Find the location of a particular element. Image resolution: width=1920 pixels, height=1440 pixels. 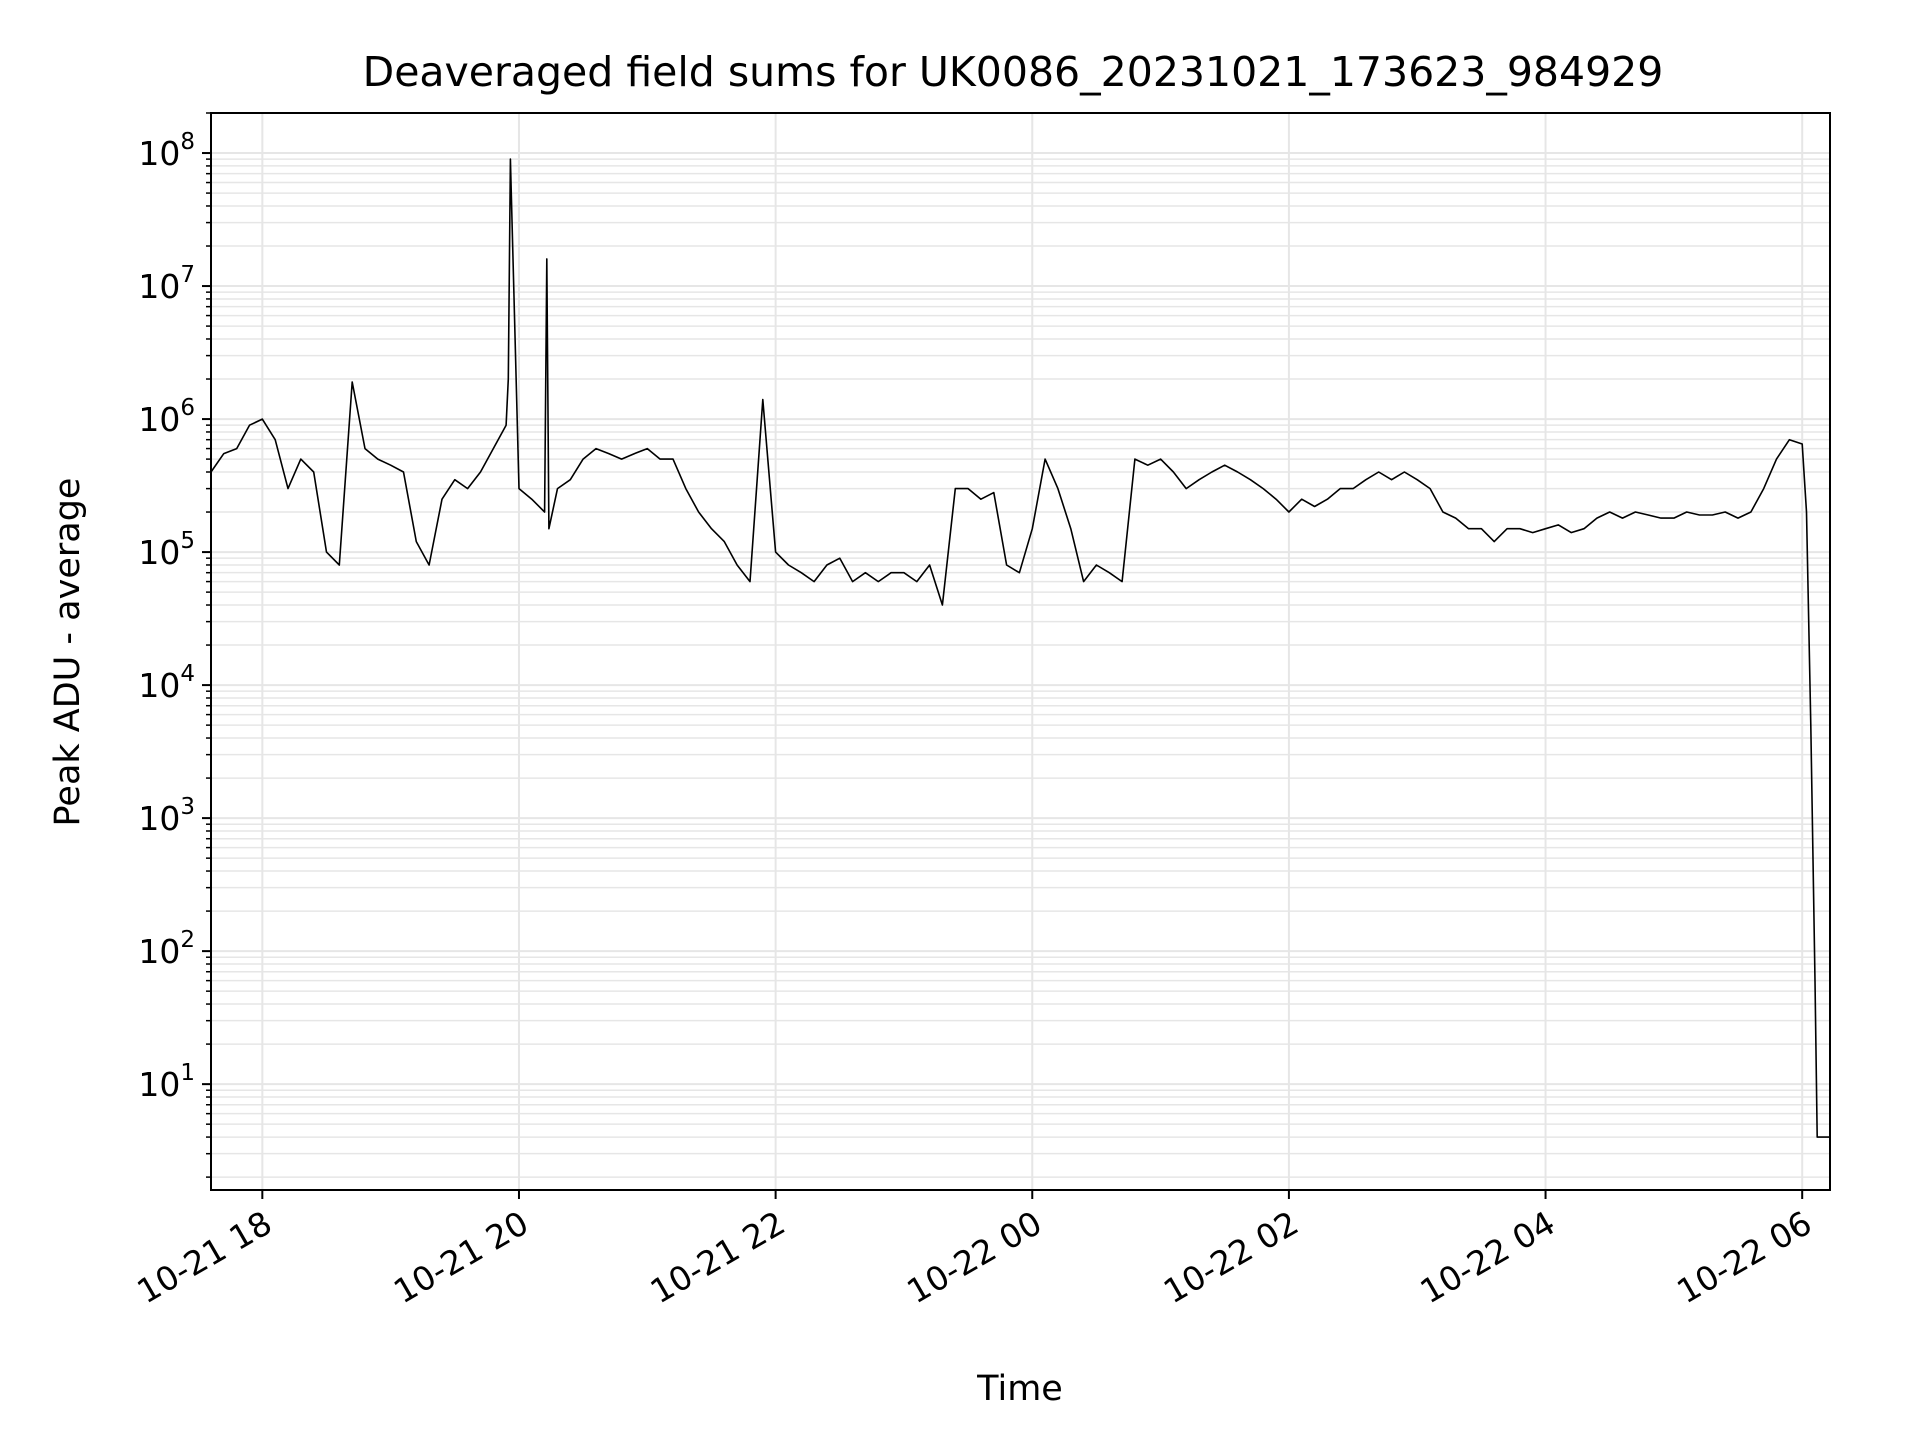

y-tick-label: 10⁶ is located at coordinates (166, 417).